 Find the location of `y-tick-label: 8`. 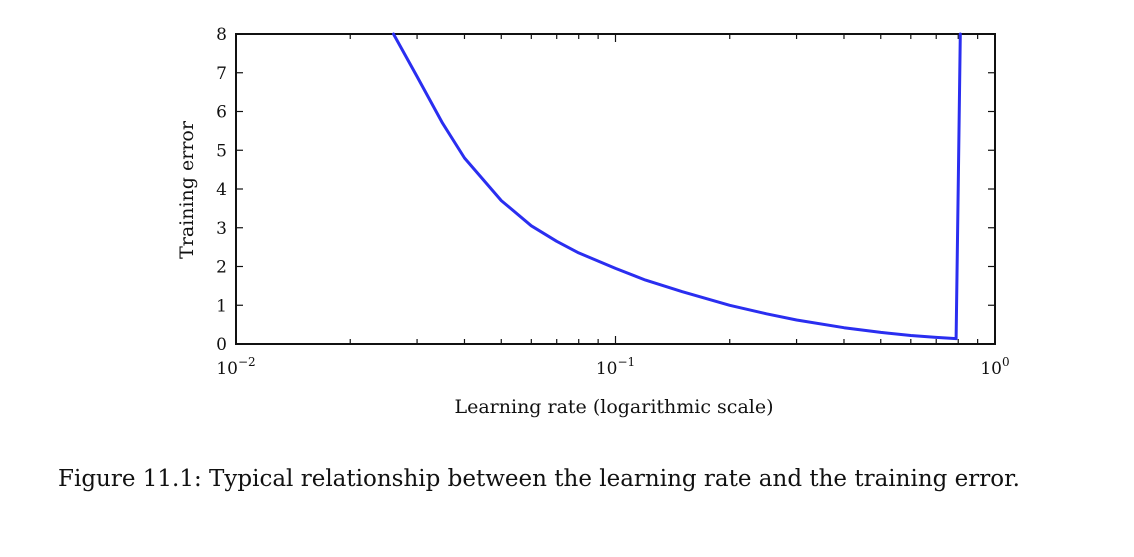

y-tick-label: 8 is located at coordinates (221, 35).